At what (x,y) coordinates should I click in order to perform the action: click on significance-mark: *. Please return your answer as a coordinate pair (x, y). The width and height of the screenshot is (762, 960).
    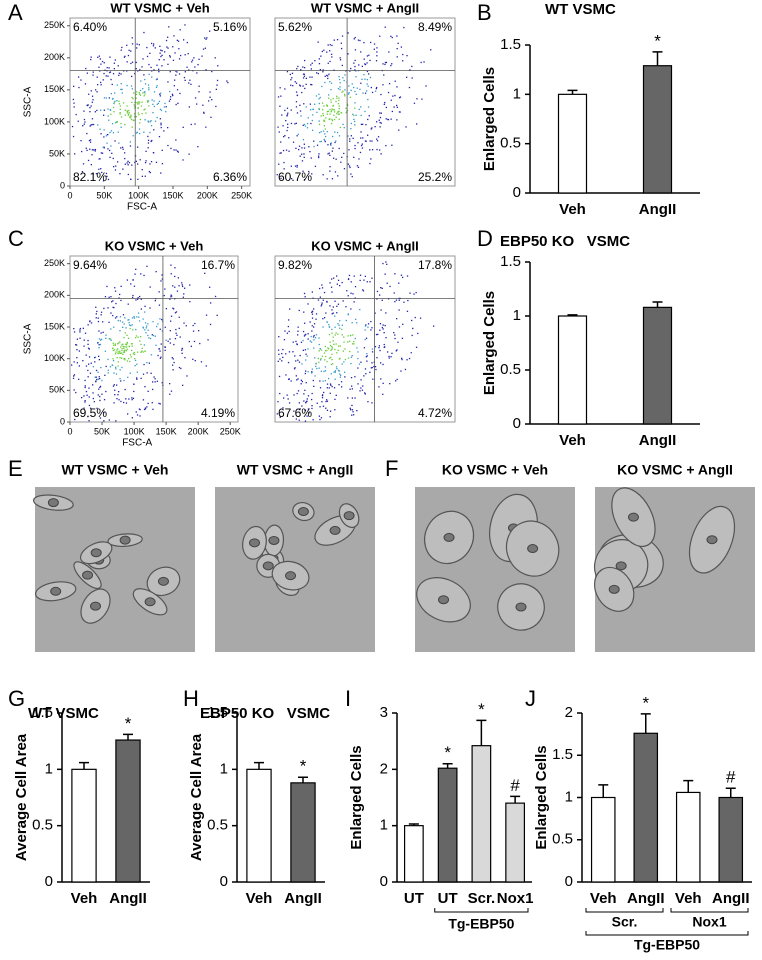
    Looking at the image, I should click on (657, 40).